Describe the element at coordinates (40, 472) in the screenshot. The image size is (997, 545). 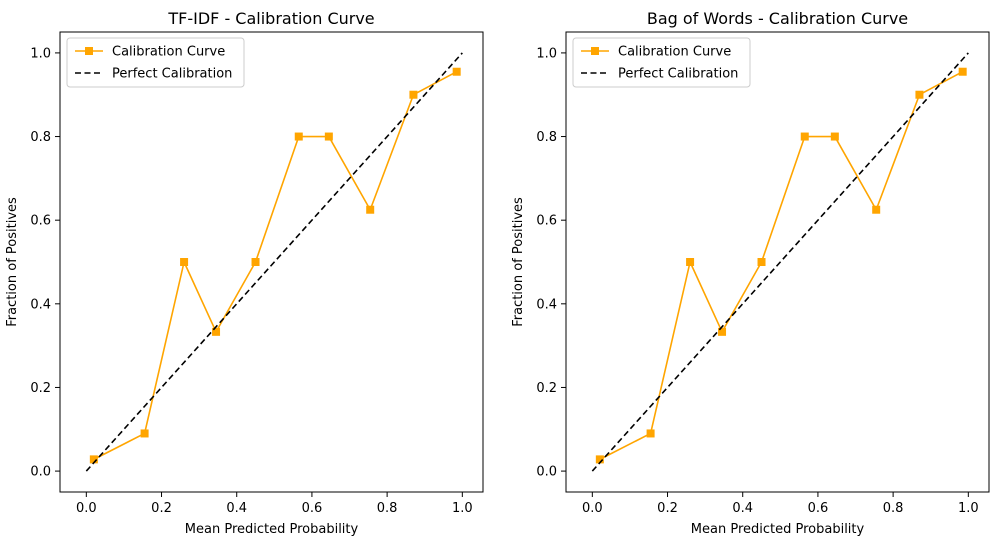
I see `chart1-ytick-label: 0.0` at that location.